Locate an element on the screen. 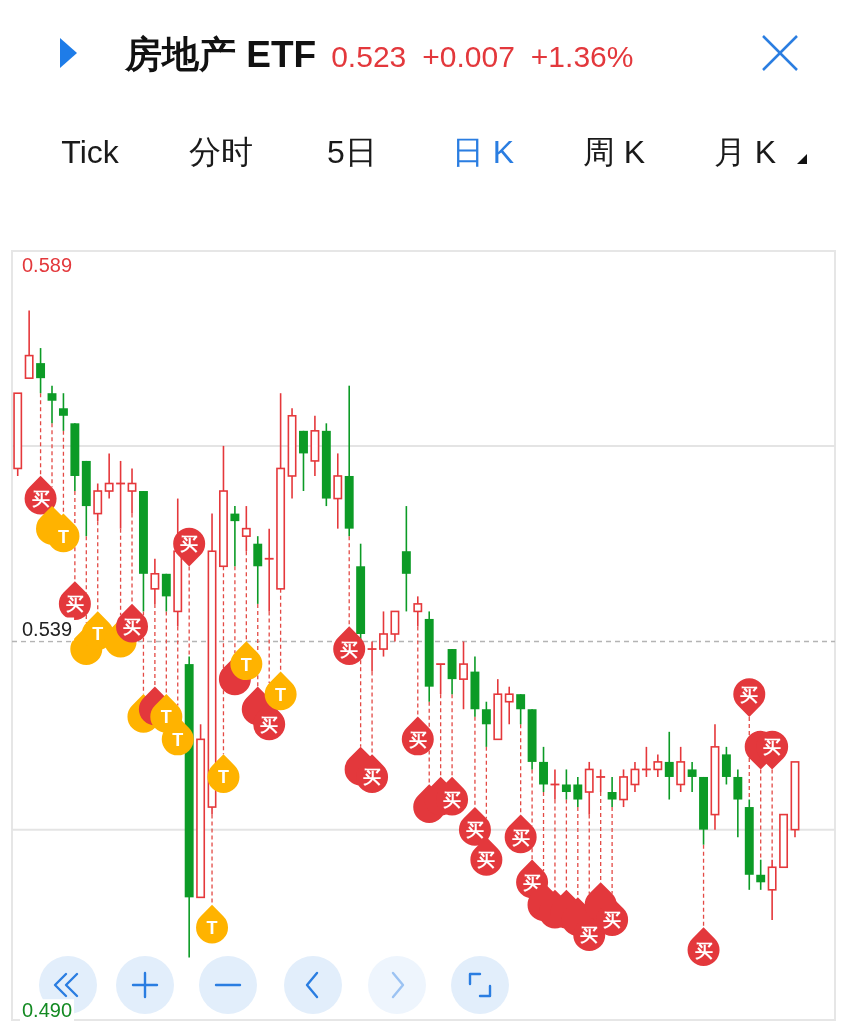 This screenshot has height=1024, width=848. annotation: +1.36% is located at coordinates (582, 56).